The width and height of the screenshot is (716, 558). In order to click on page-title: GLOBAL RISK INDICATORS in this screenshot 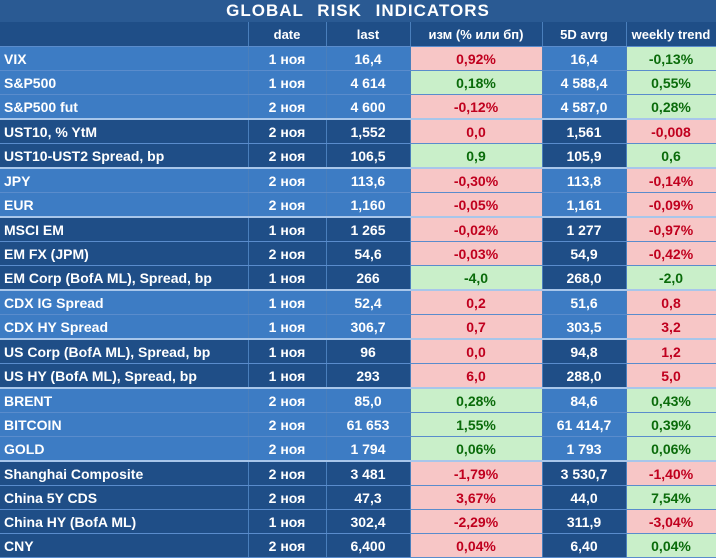, I will do `click(358, 11)`.